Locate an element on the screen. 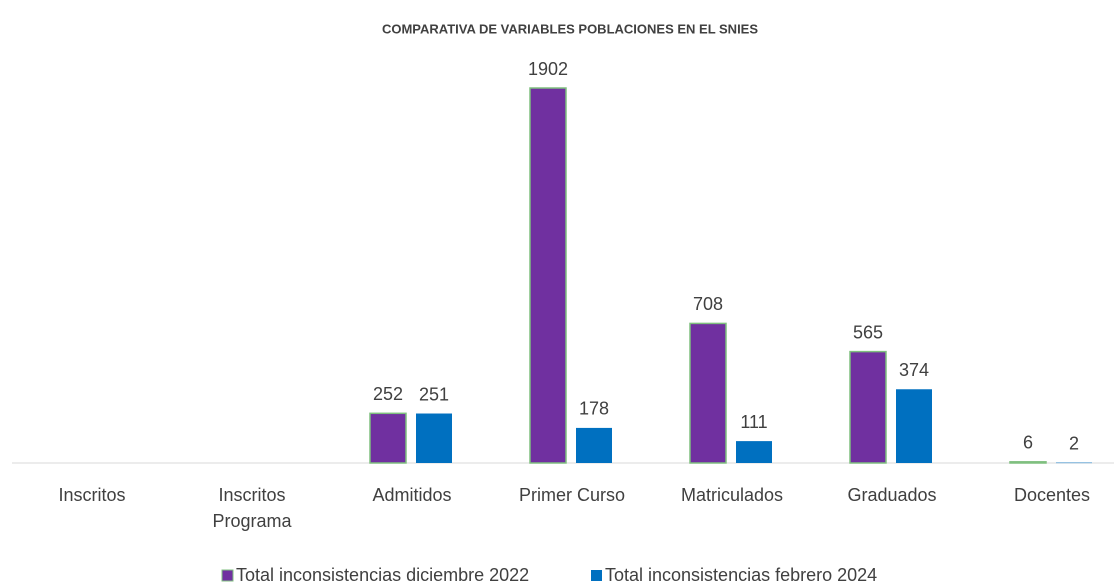 This screenshot has height=586, width=1114. x-tick-label: Matriculados is located at coordinates (732, 495).